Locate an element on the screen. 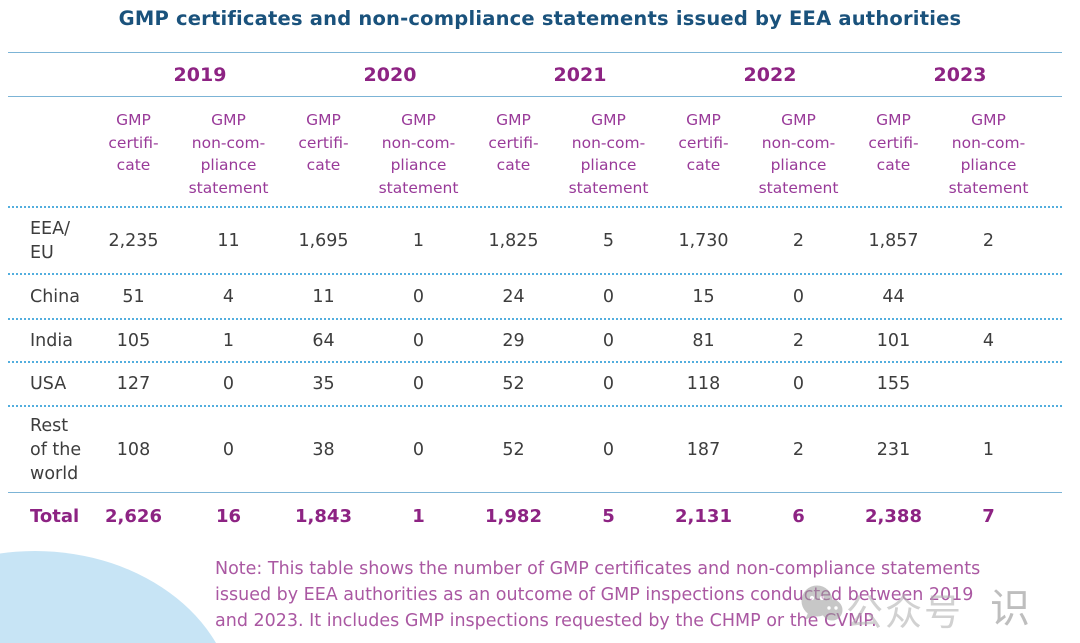 Image resolution: width=1080 pixels, height=643 pixels. value-usa-2: 35 is located at coordinates (323, 384).